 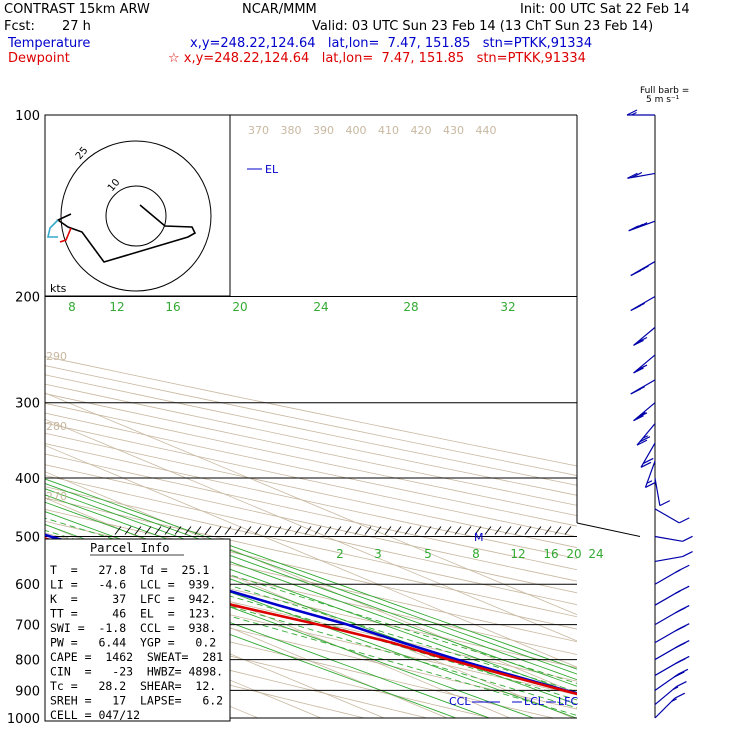 I want to click on hodograph-unit: kts, so click(x=58, y=288).